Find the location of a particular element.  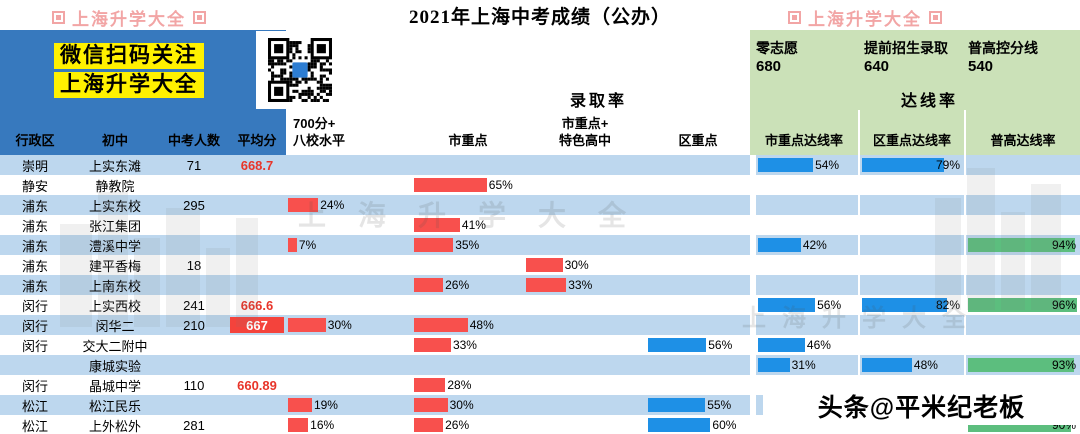

bar-cell-shi_dx: 46% is located at coordinates (804, 345).